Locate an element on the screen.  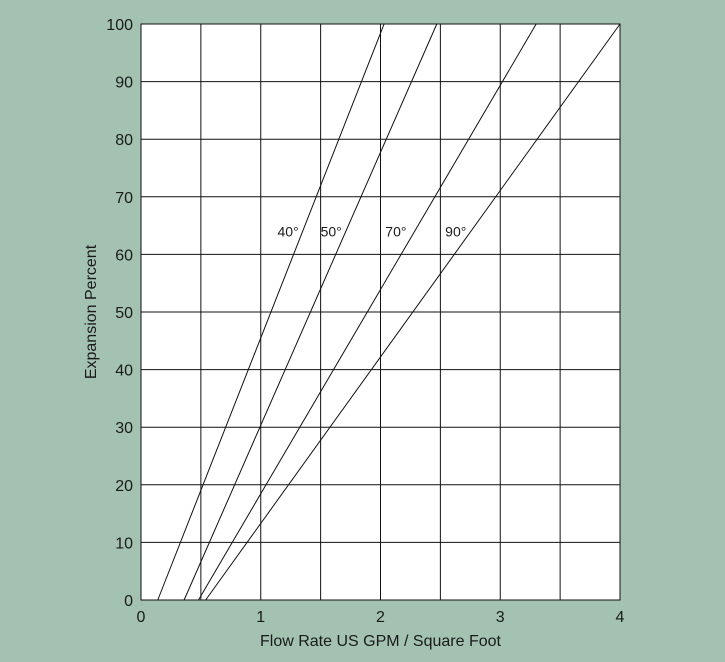
series-label-3: 70° is located at coordinates (395, 231).